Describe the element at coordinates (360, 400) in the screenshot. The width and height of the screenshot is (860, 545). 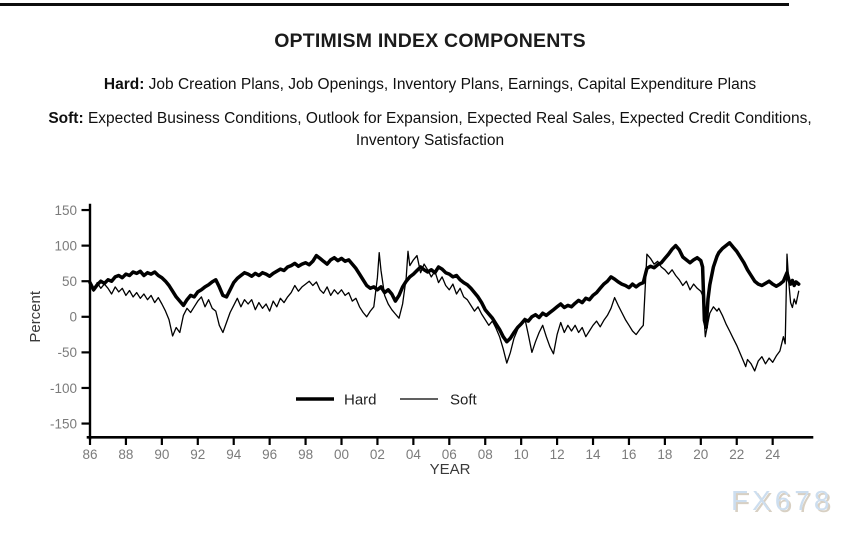
I see `legend-hard-label: Hard` at that location.